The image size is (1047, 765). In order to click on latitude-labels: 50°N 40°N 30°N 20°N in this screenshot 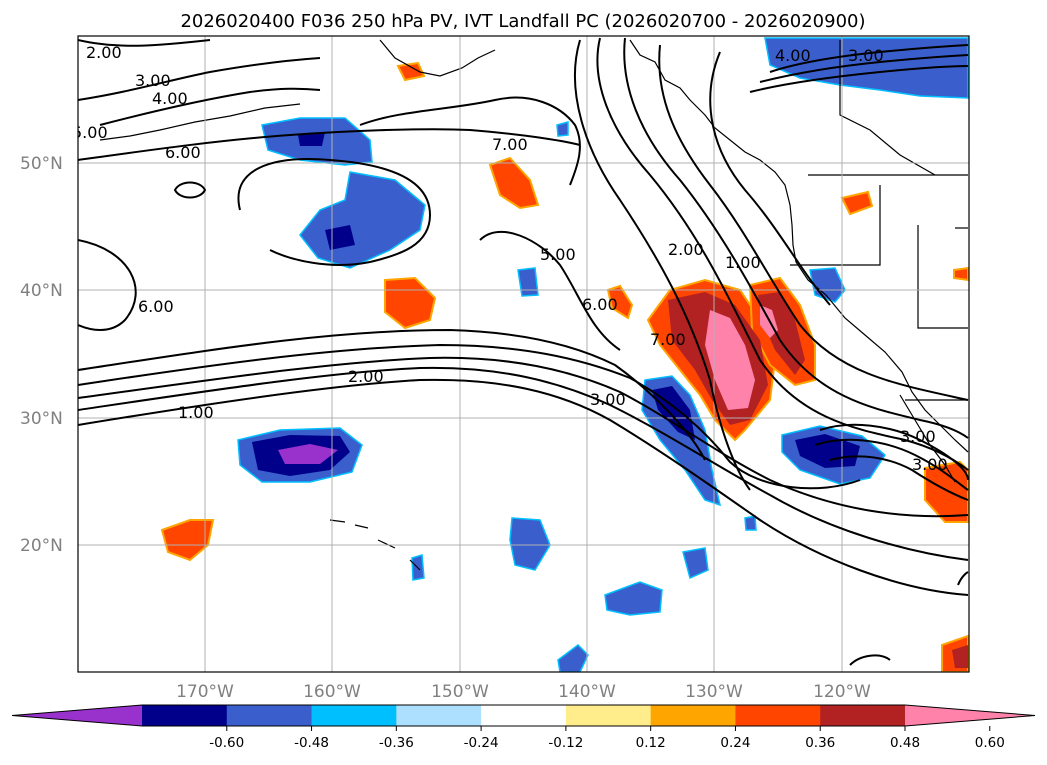, I will do `click(41, 355)`.